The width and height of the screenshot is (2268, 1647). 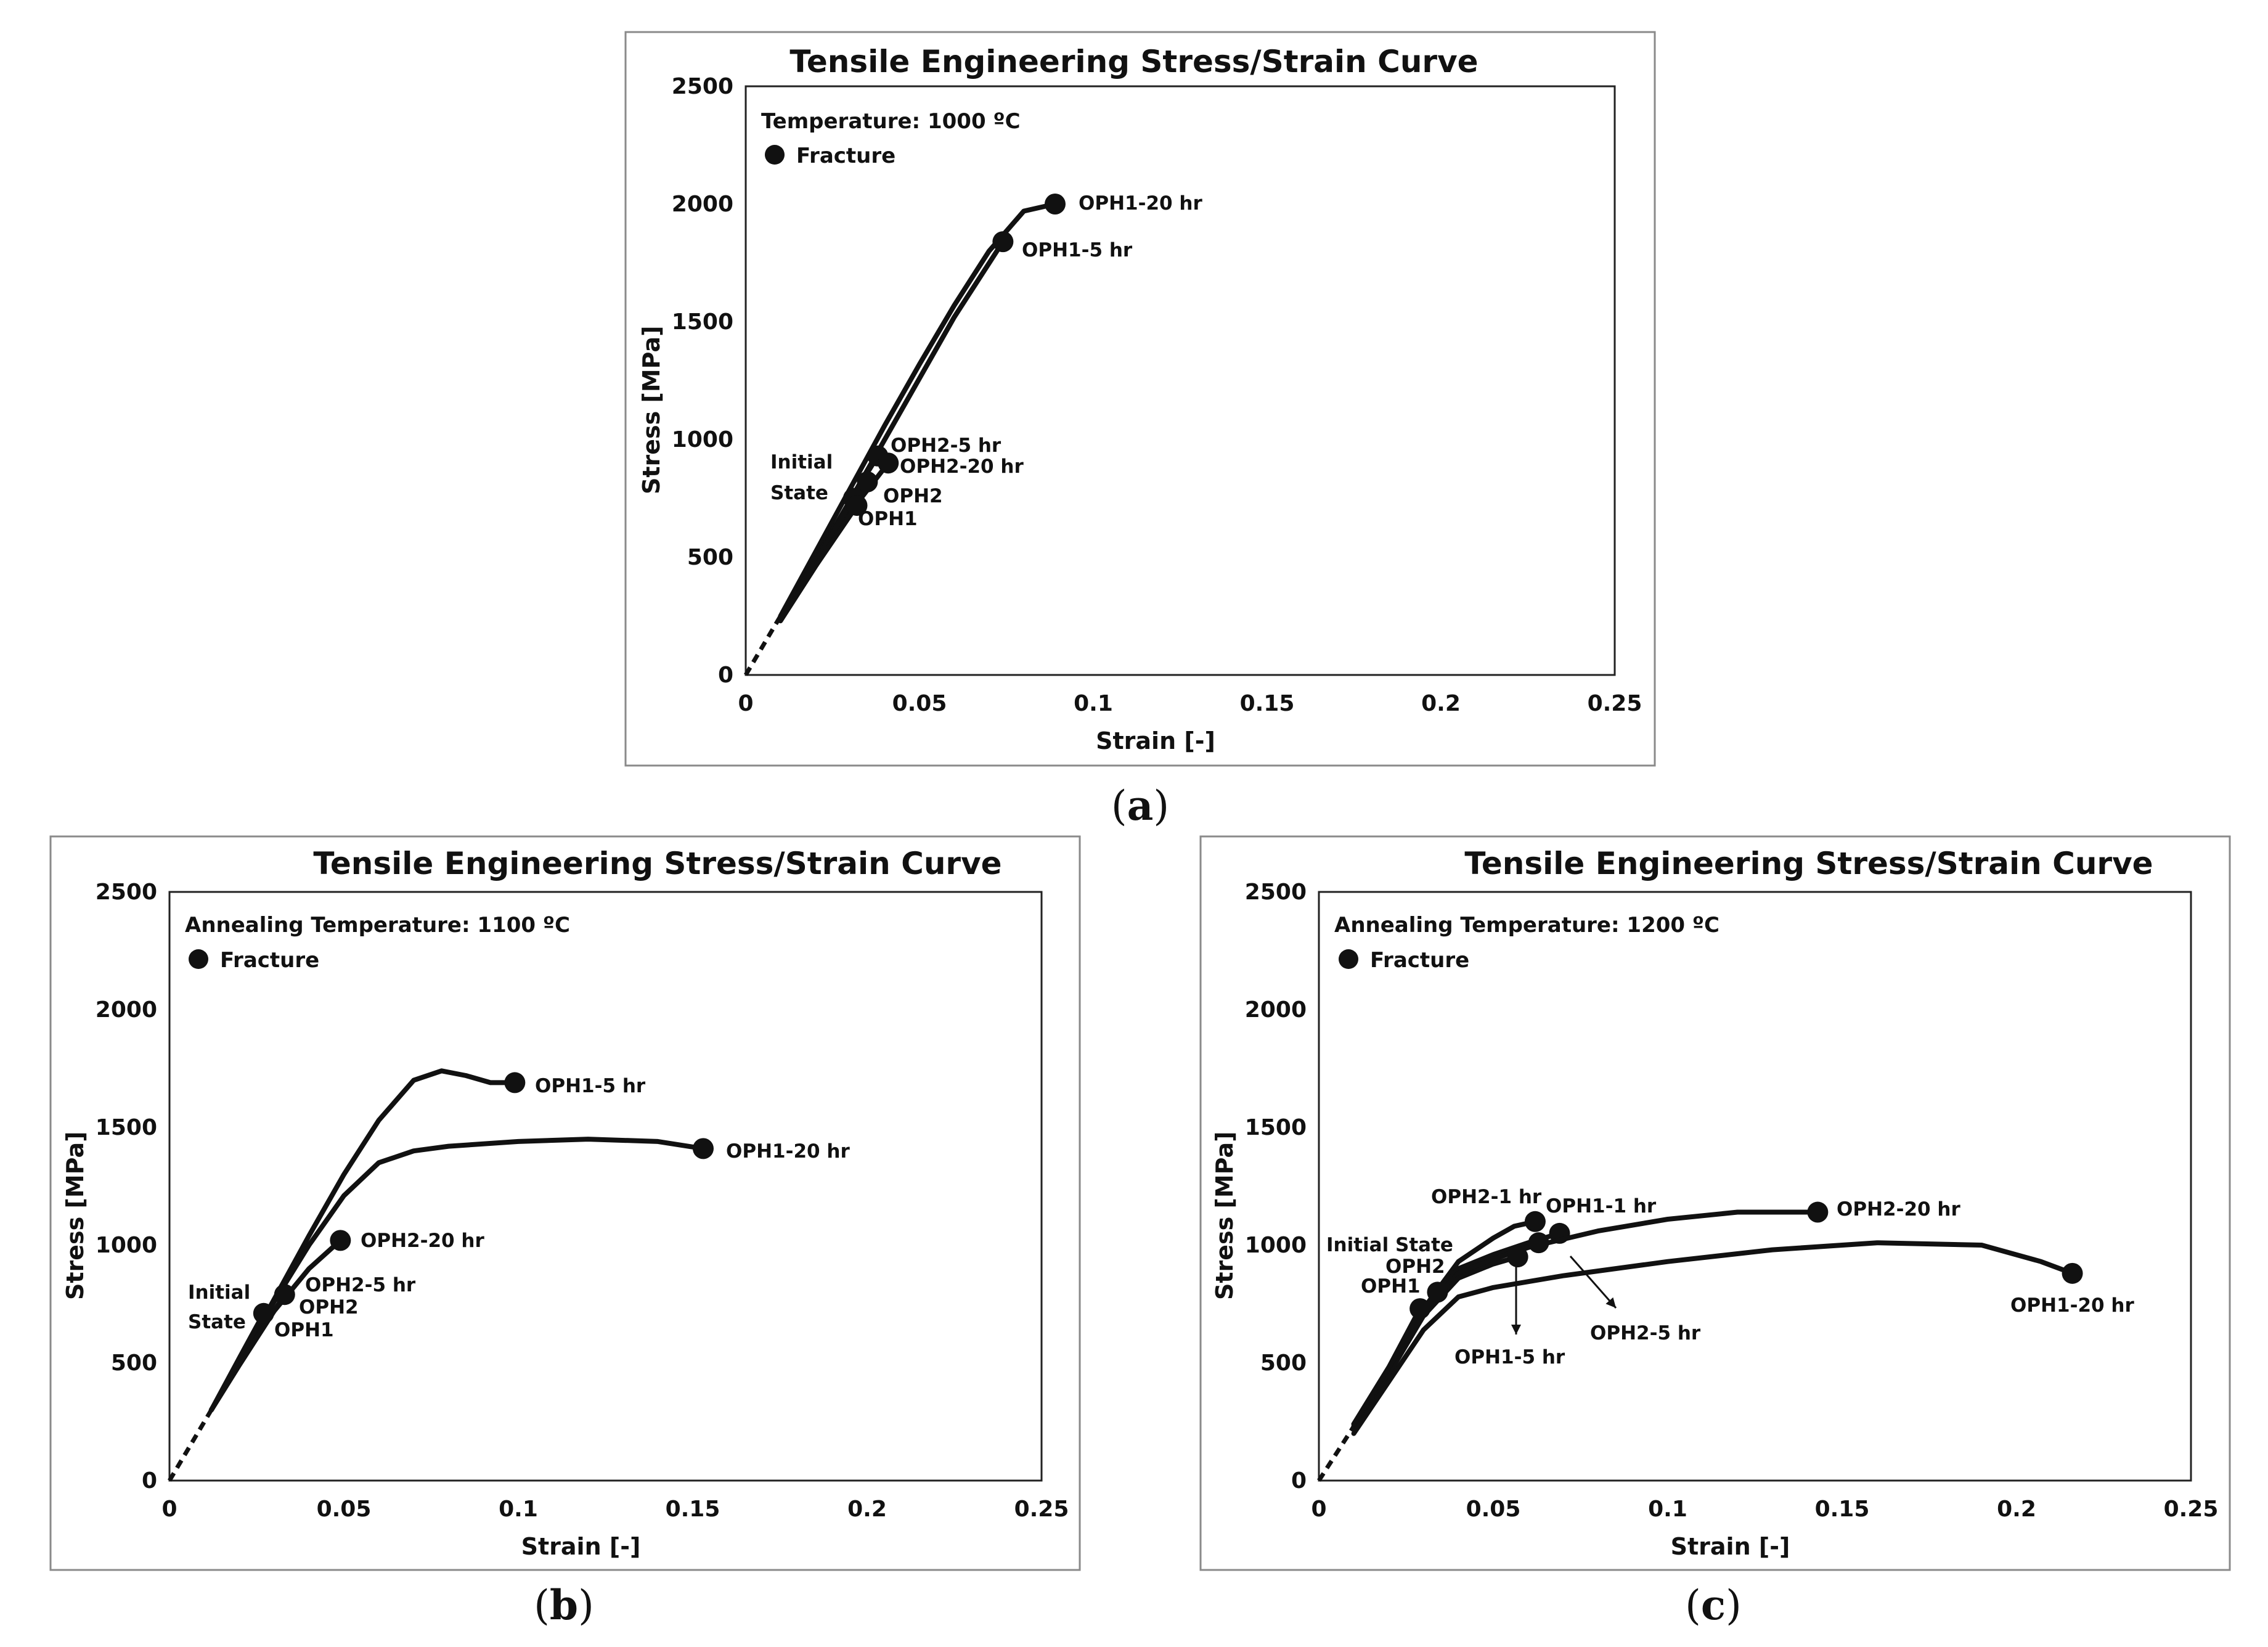 I want to click on curve-label-oph1-a: OPH1, so click(x=888, y=519).